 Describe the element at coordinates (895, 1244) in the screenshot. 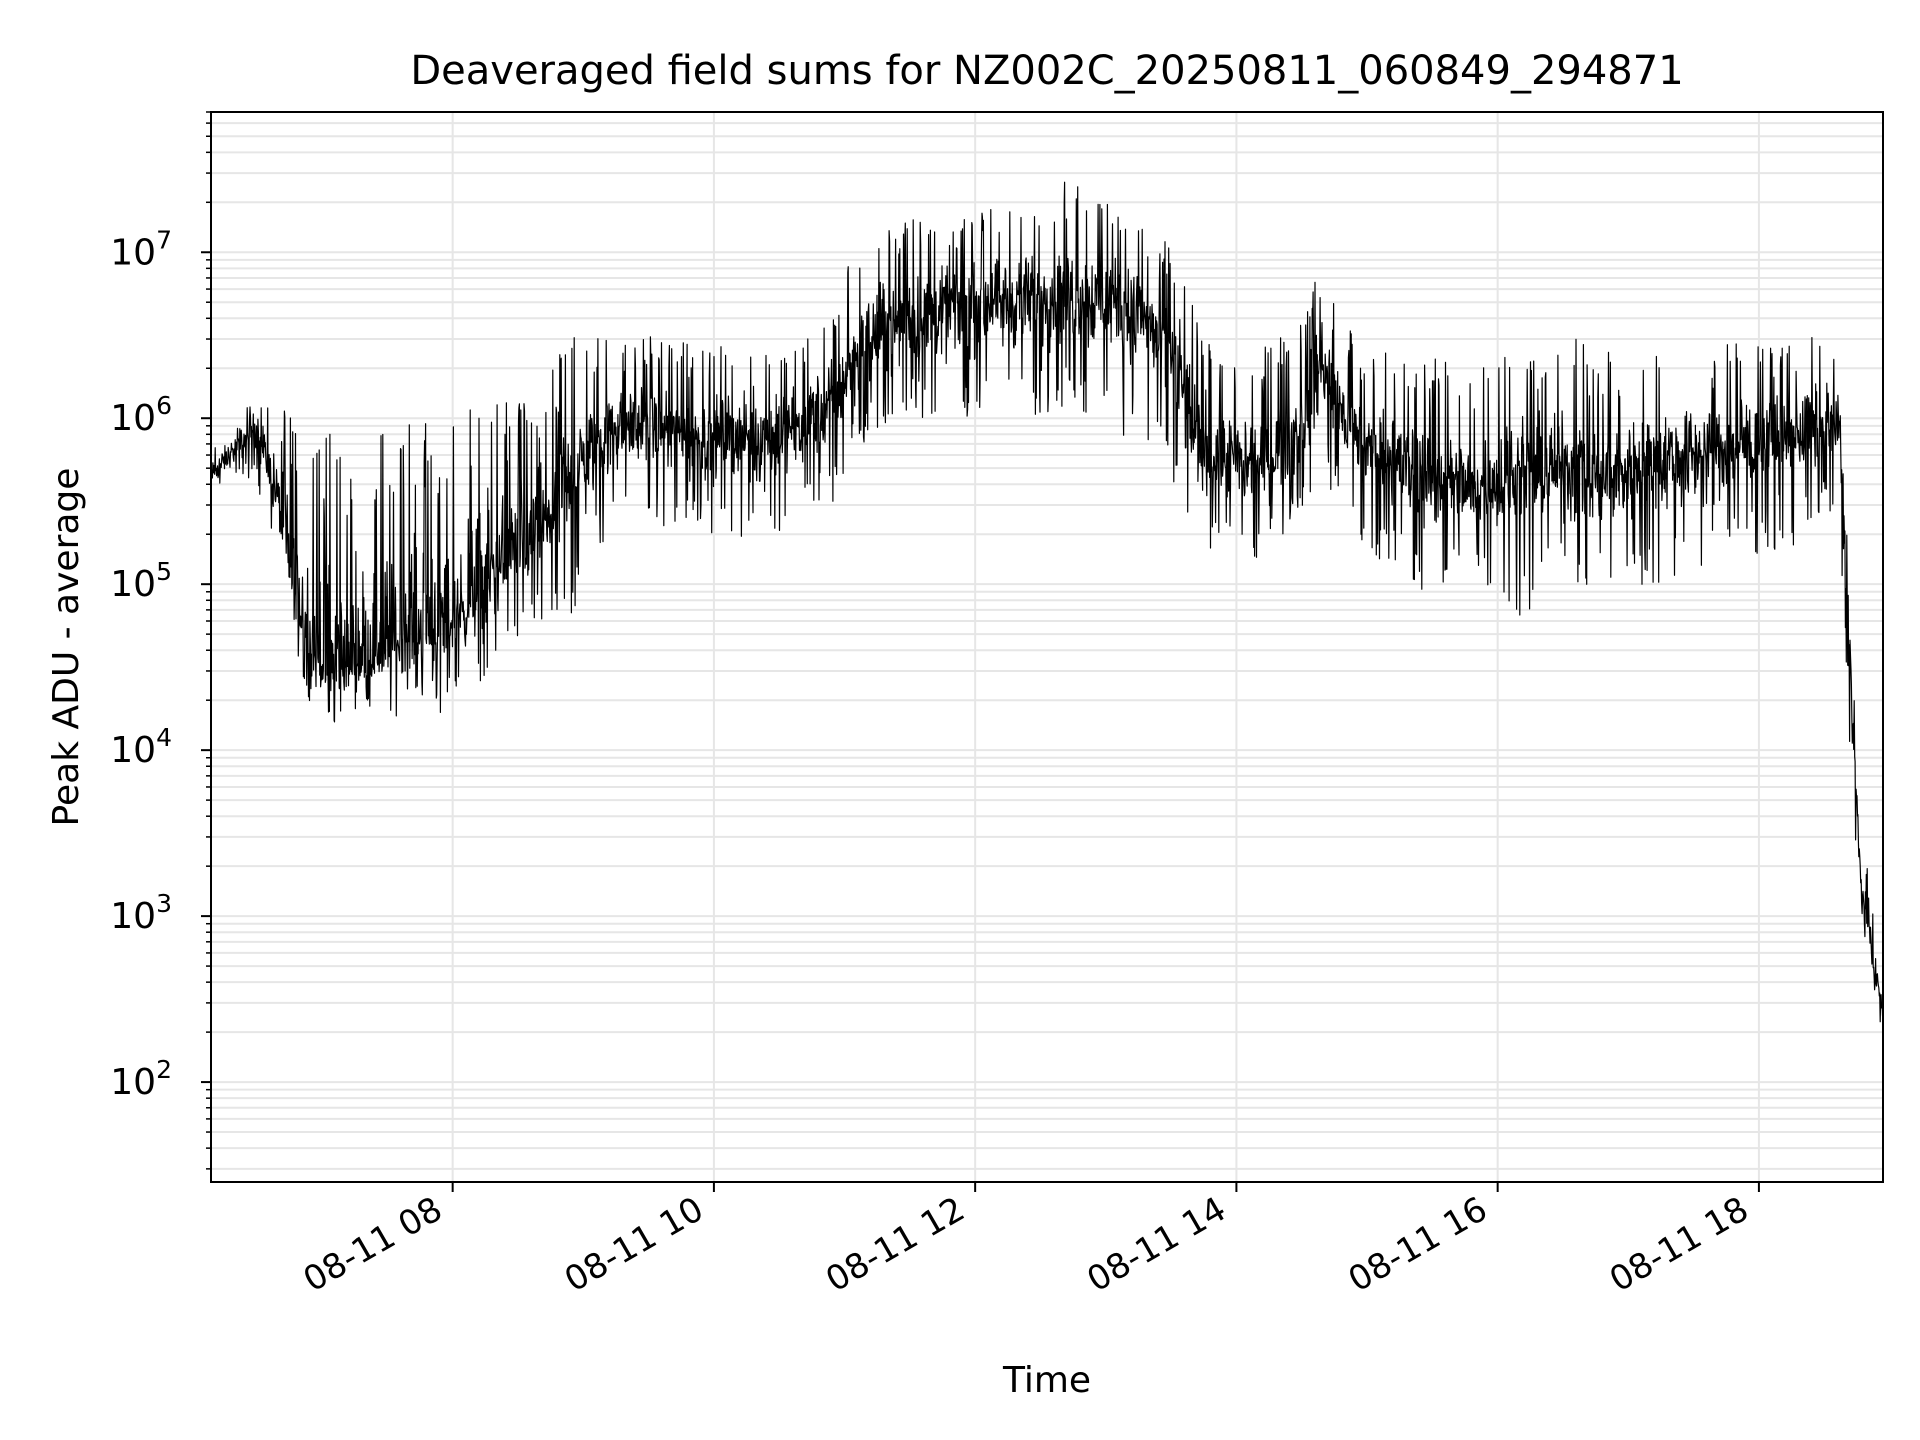

I see `x-tick-label: 08-11 12` at that location.